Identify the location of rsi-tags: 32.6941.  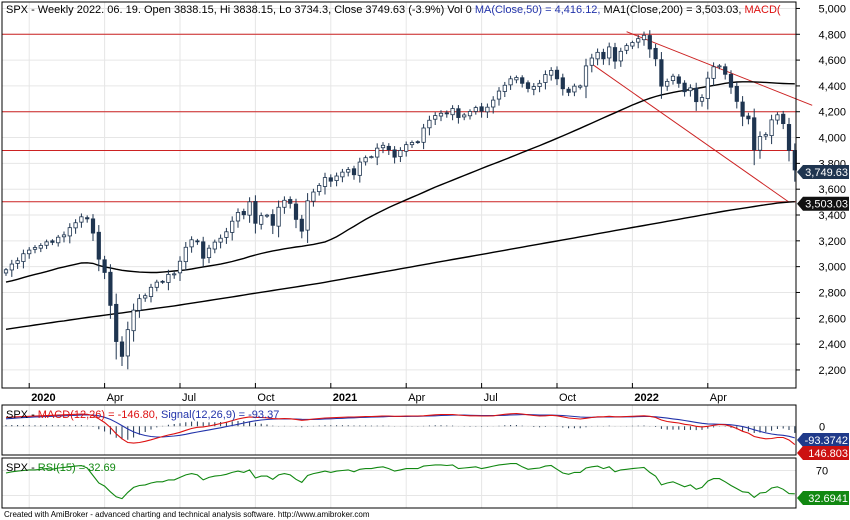
(823, 498).